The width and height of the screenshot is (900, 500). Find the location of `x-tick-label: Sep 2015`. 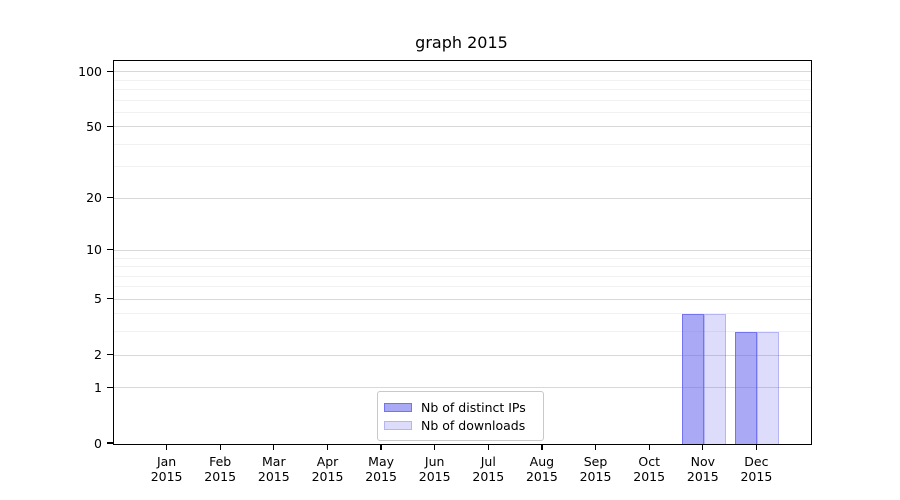

x-tick-label: Sep 2015 is located at coordinates (596, 469).